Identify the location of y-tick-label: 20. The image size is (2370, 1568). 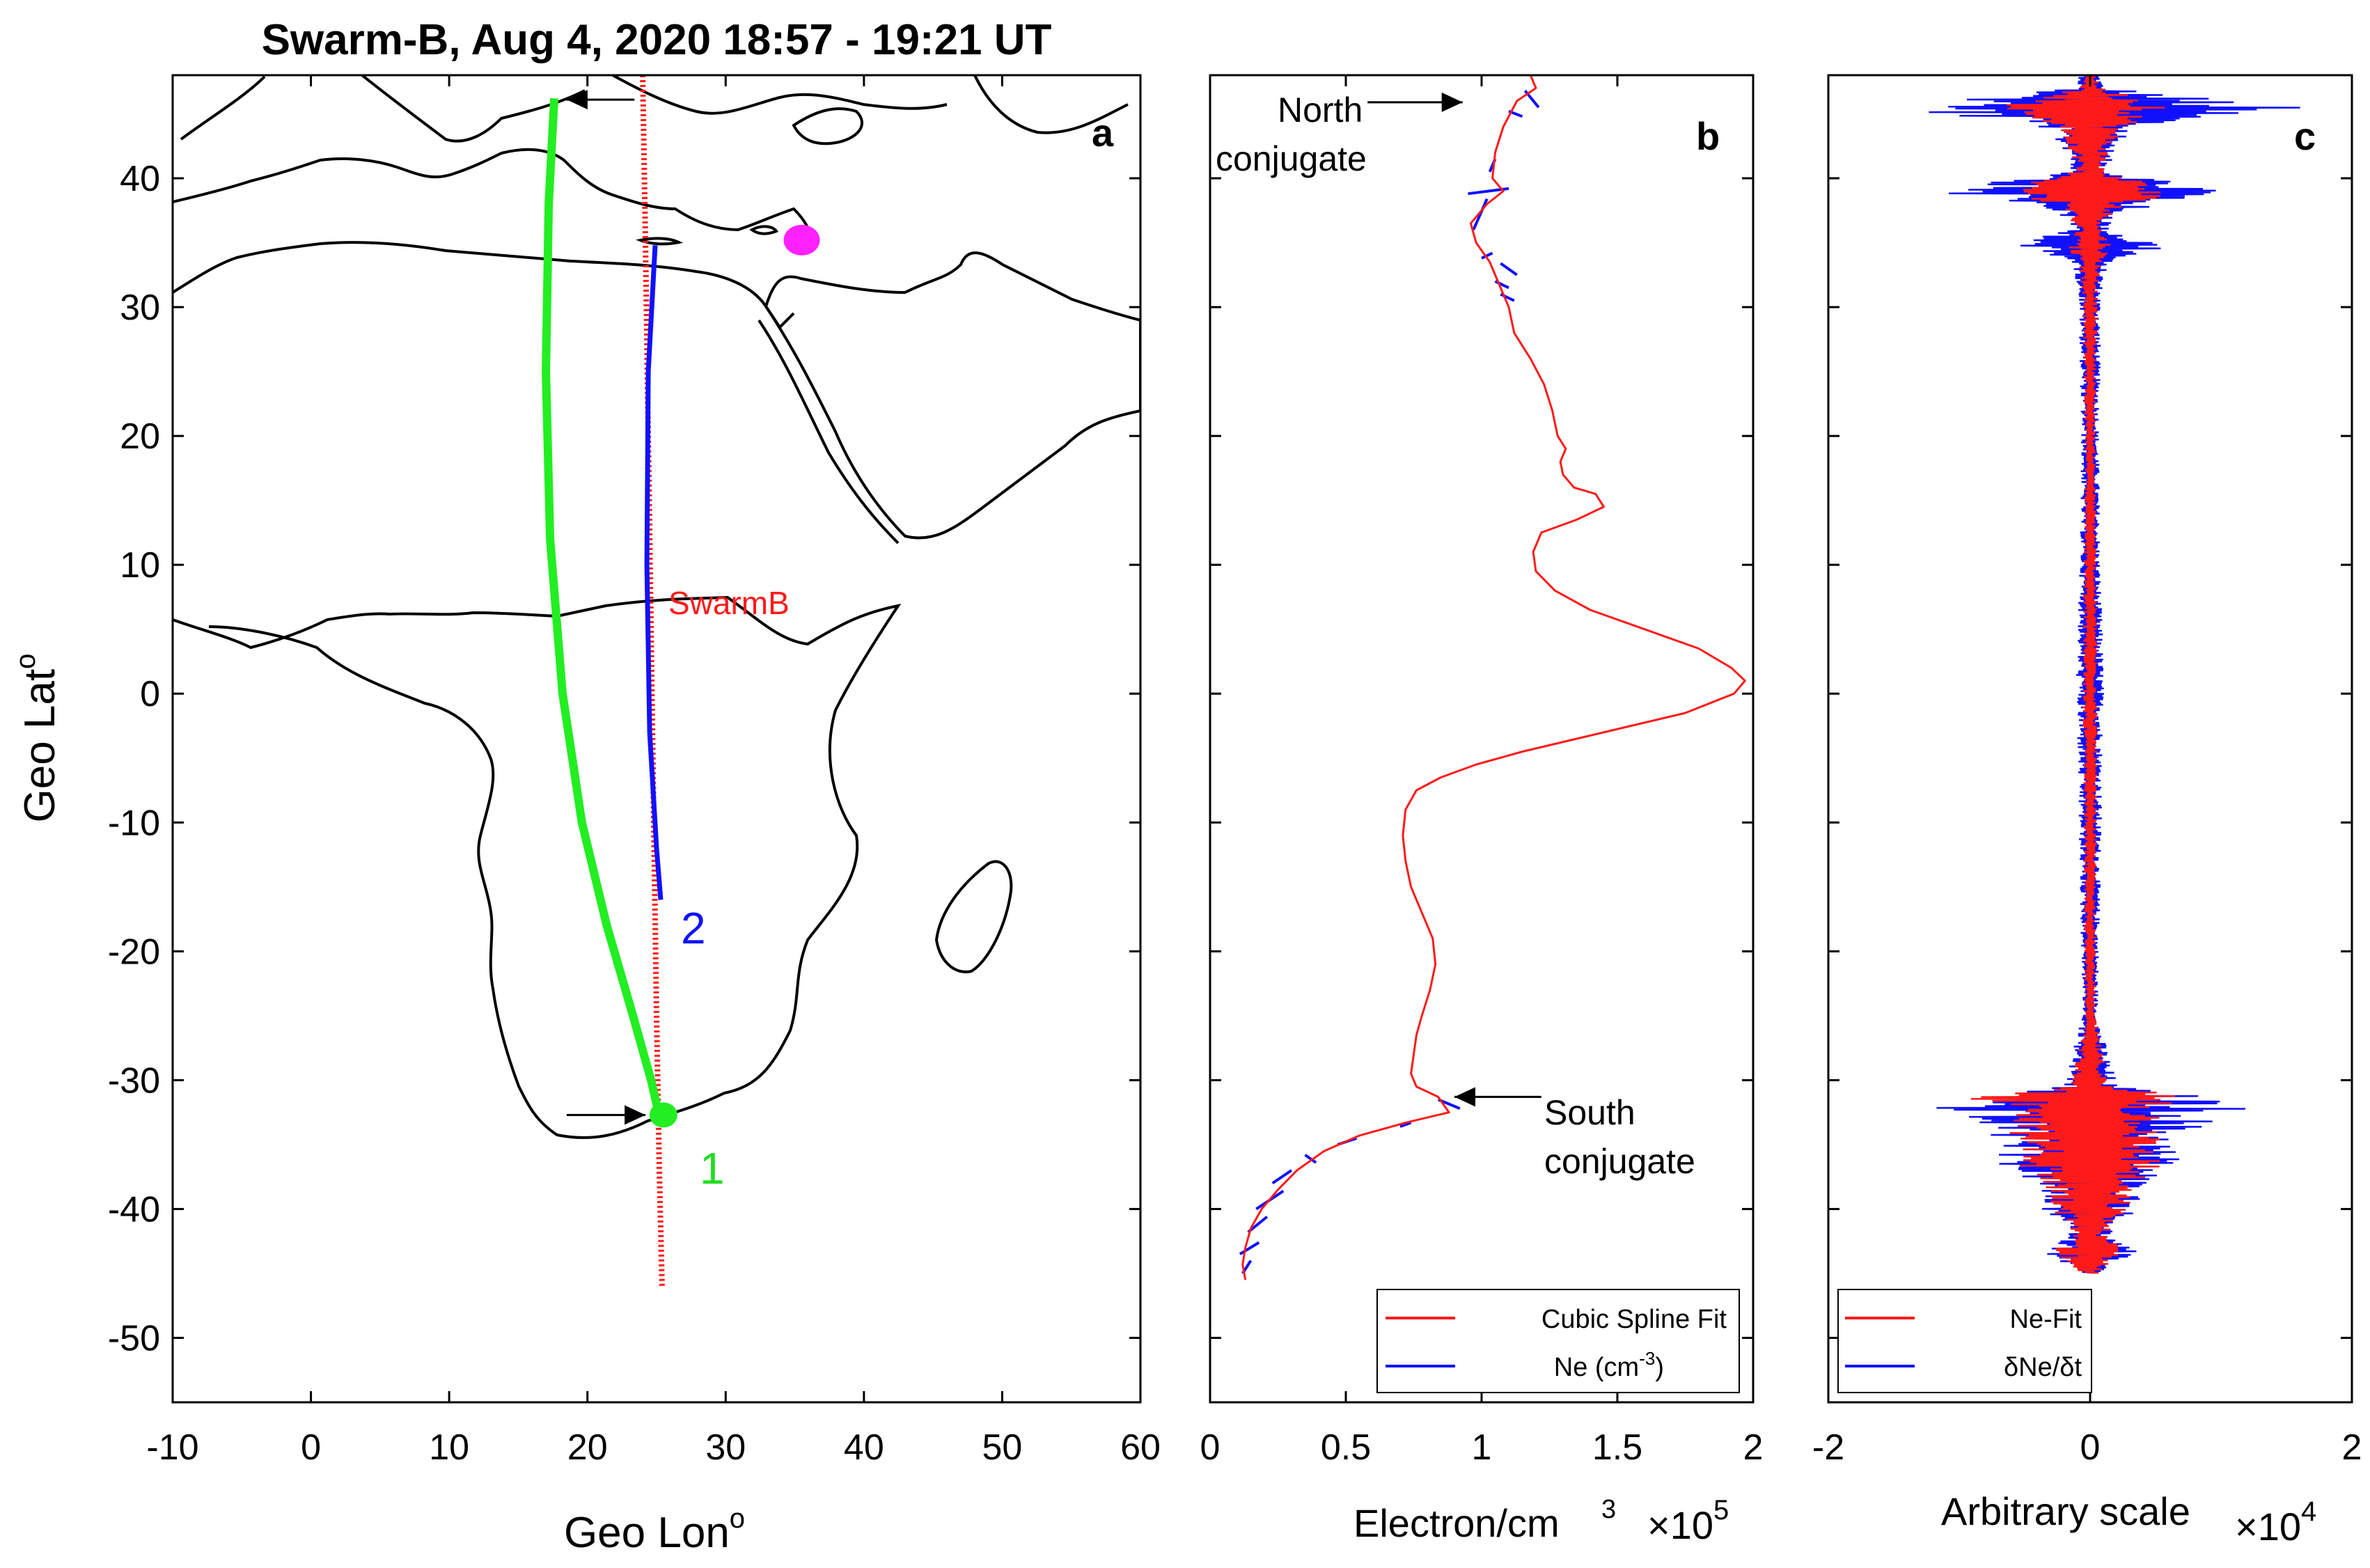
(140, 436).